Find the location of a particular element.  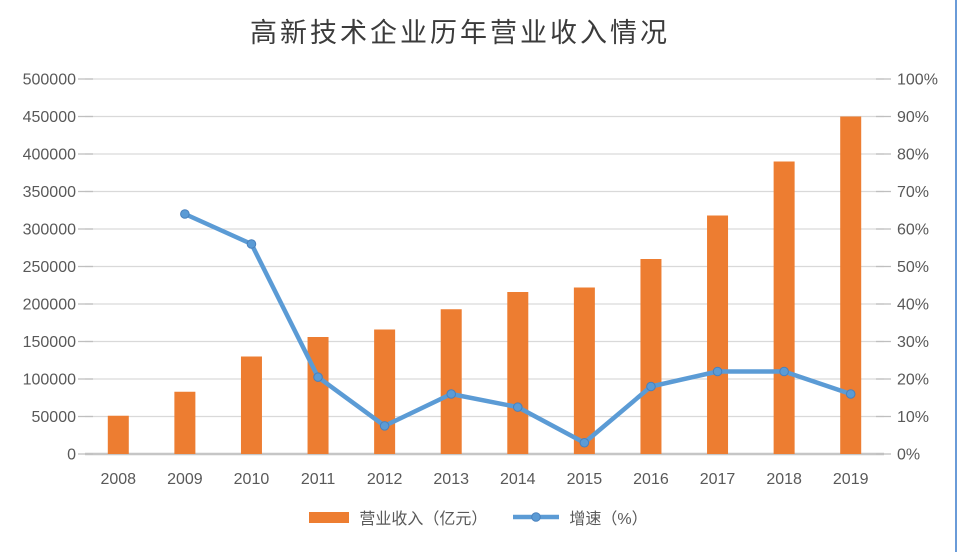

x-axis-label-2008: 2008 is located at coordinates (118, 479).